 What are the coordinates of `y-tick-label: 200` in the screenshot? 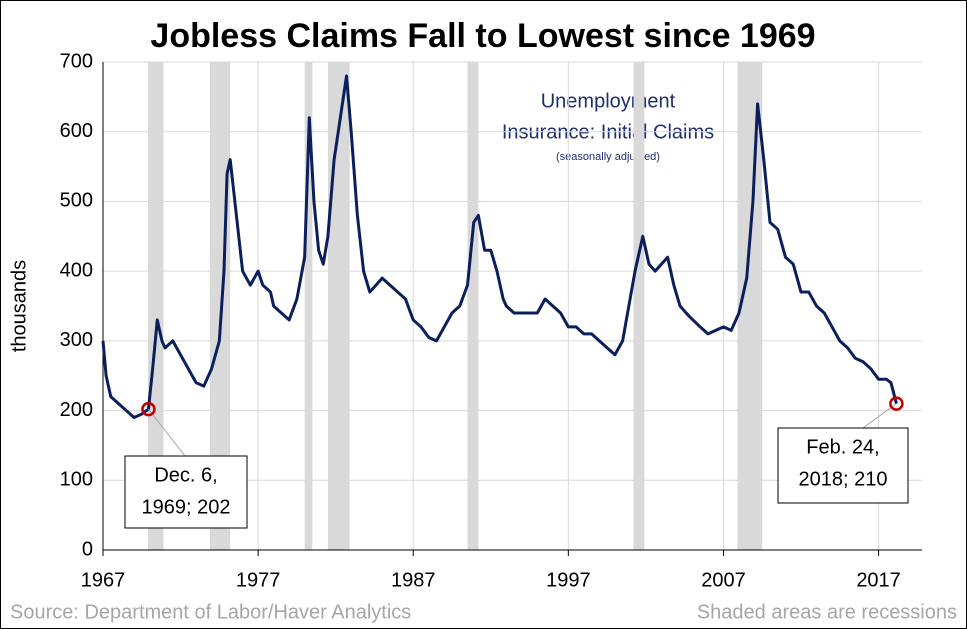 It's located at (76, 410).